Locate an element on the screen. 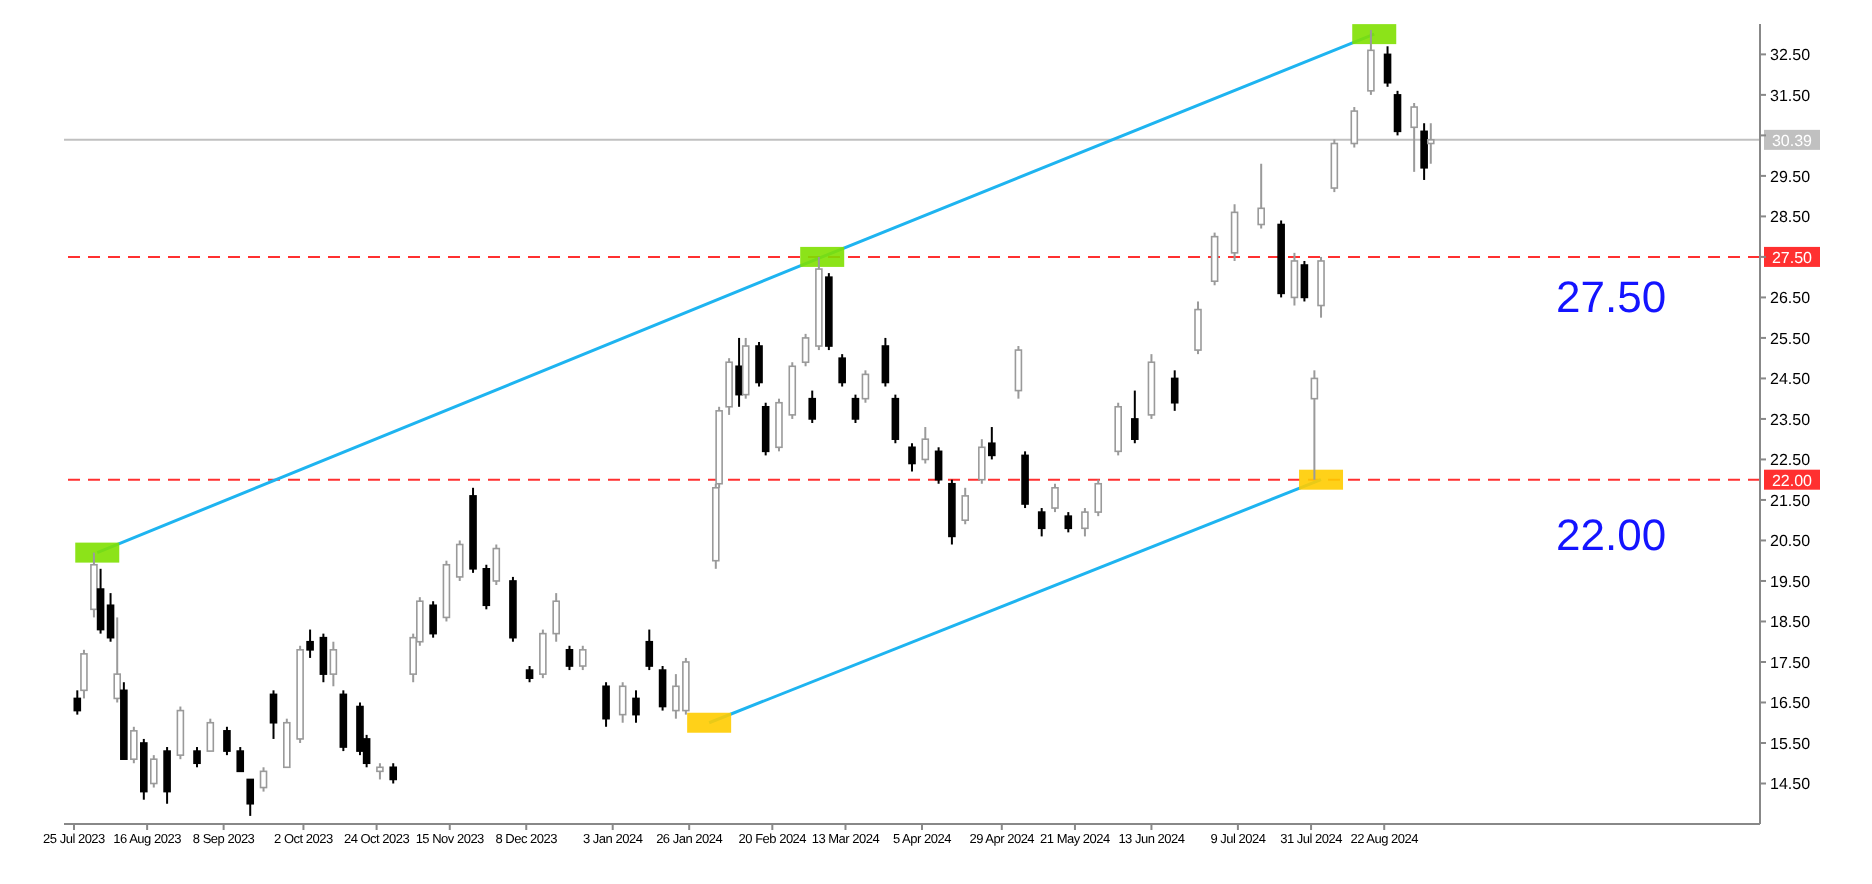 The image size is (1872, 884). y-tick-label: 25.50 is located at coordinates (1791, 338).